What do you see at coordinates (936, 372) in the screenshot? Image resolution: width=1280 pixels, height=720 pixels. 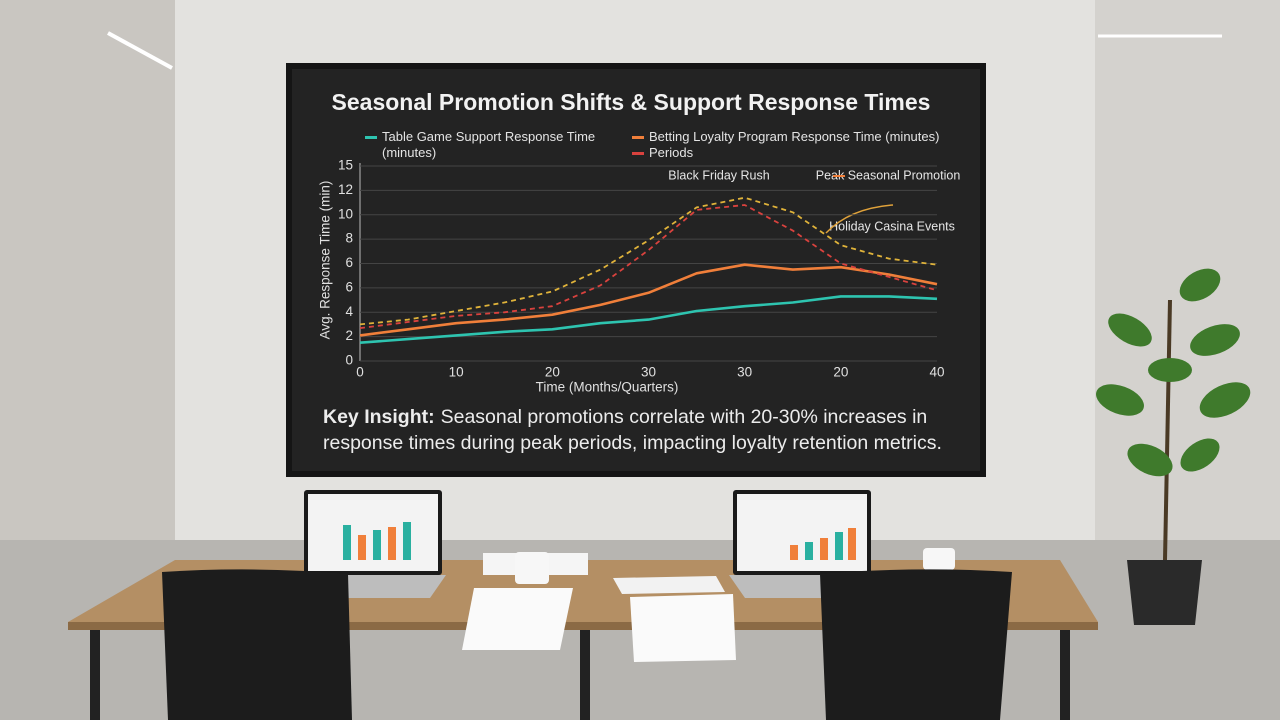 I see `x-tick-label: 40` at bounding box center [936, 372].